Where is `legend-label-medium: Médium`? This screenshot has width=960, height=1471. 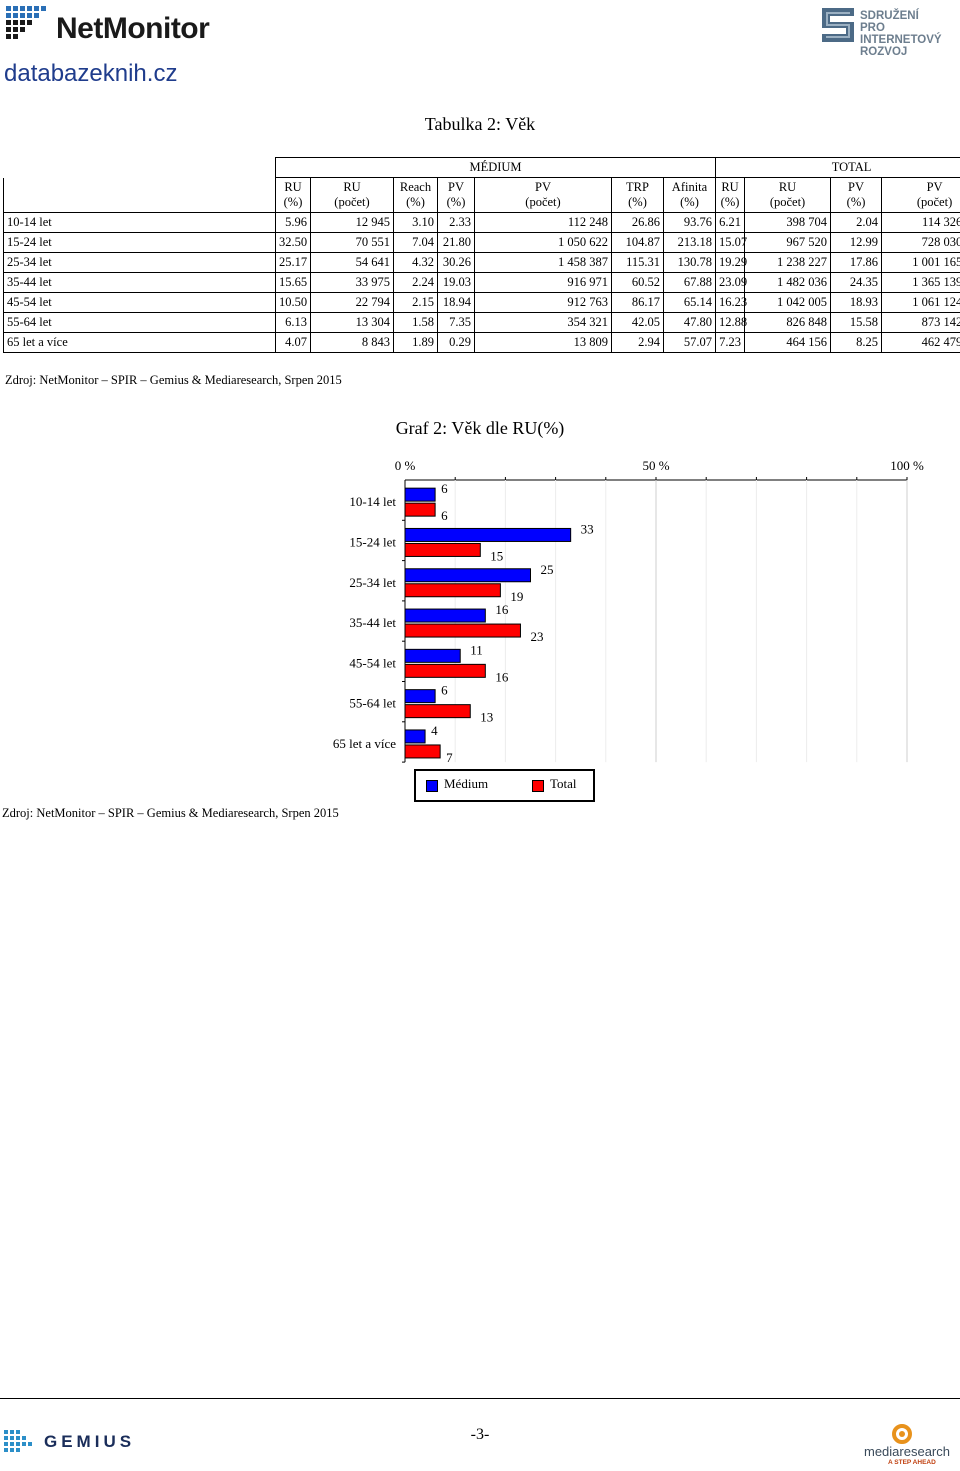
legend-label-medium: Médium is located at coordinates (466, 783).